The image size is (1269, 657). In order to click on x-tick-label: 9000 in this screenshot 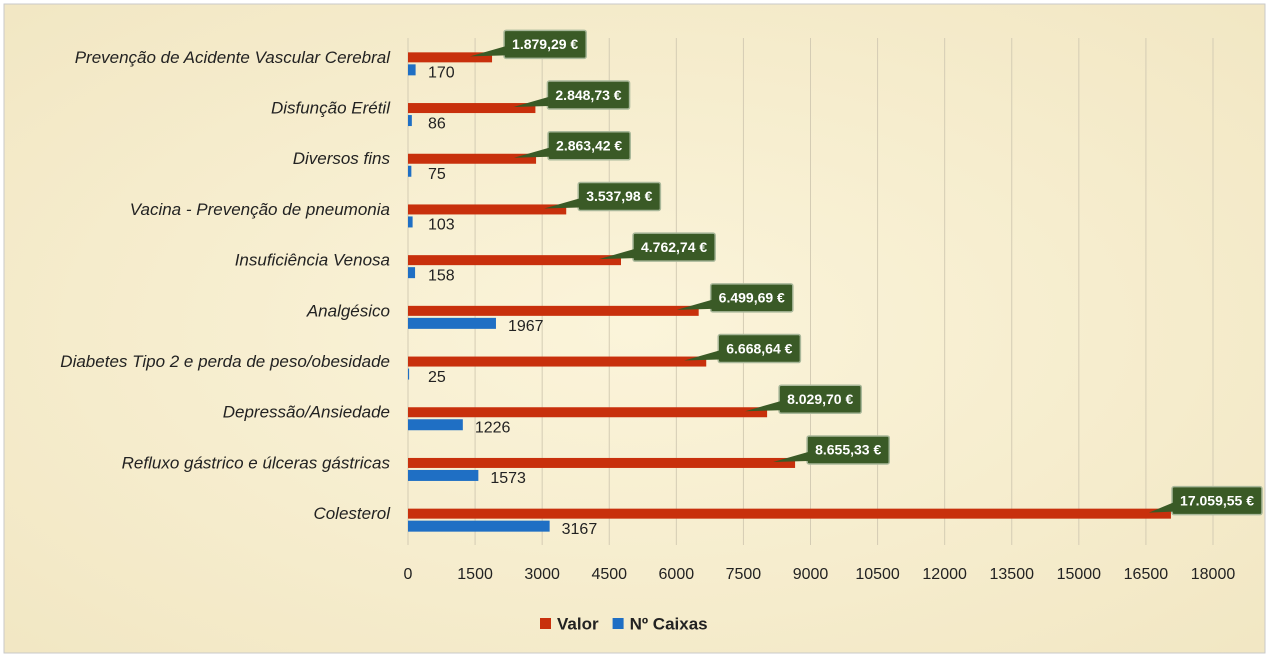, I will do `click(811, 574)`.